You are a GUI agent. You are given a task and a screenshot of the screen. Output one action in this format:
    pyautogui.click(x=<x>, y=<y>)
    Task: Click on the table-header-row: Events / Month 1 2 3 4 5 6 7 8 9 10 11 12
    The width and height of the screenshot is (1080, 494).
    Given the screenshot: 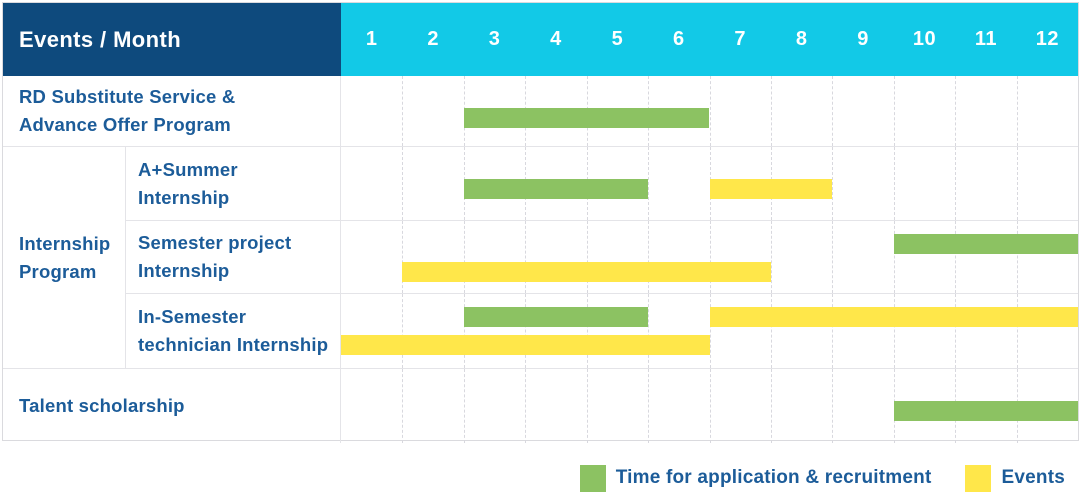 What is the action you would take?
    pyautogui.click(x=540, y=39)
    